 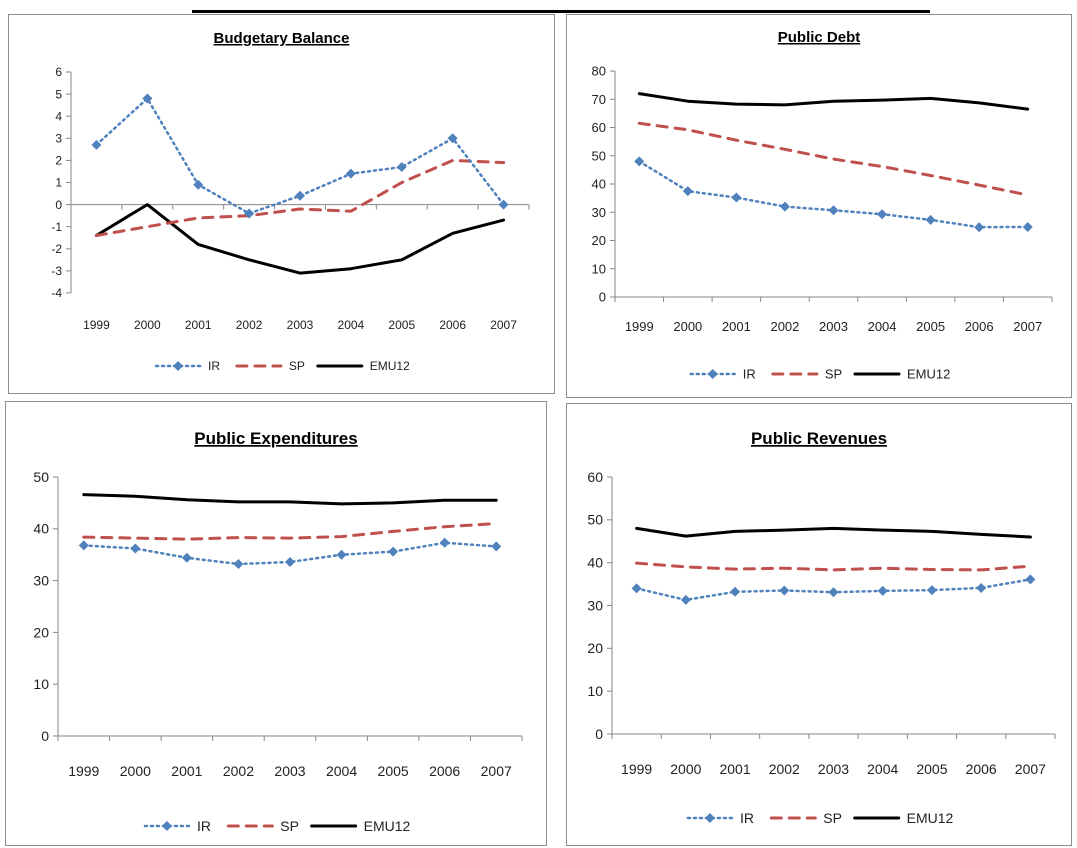 What do you see at coordinates (290, 531) in the screenshot?
I see `public-expenditures-series-sp-line` at bounding box center [290, 531].